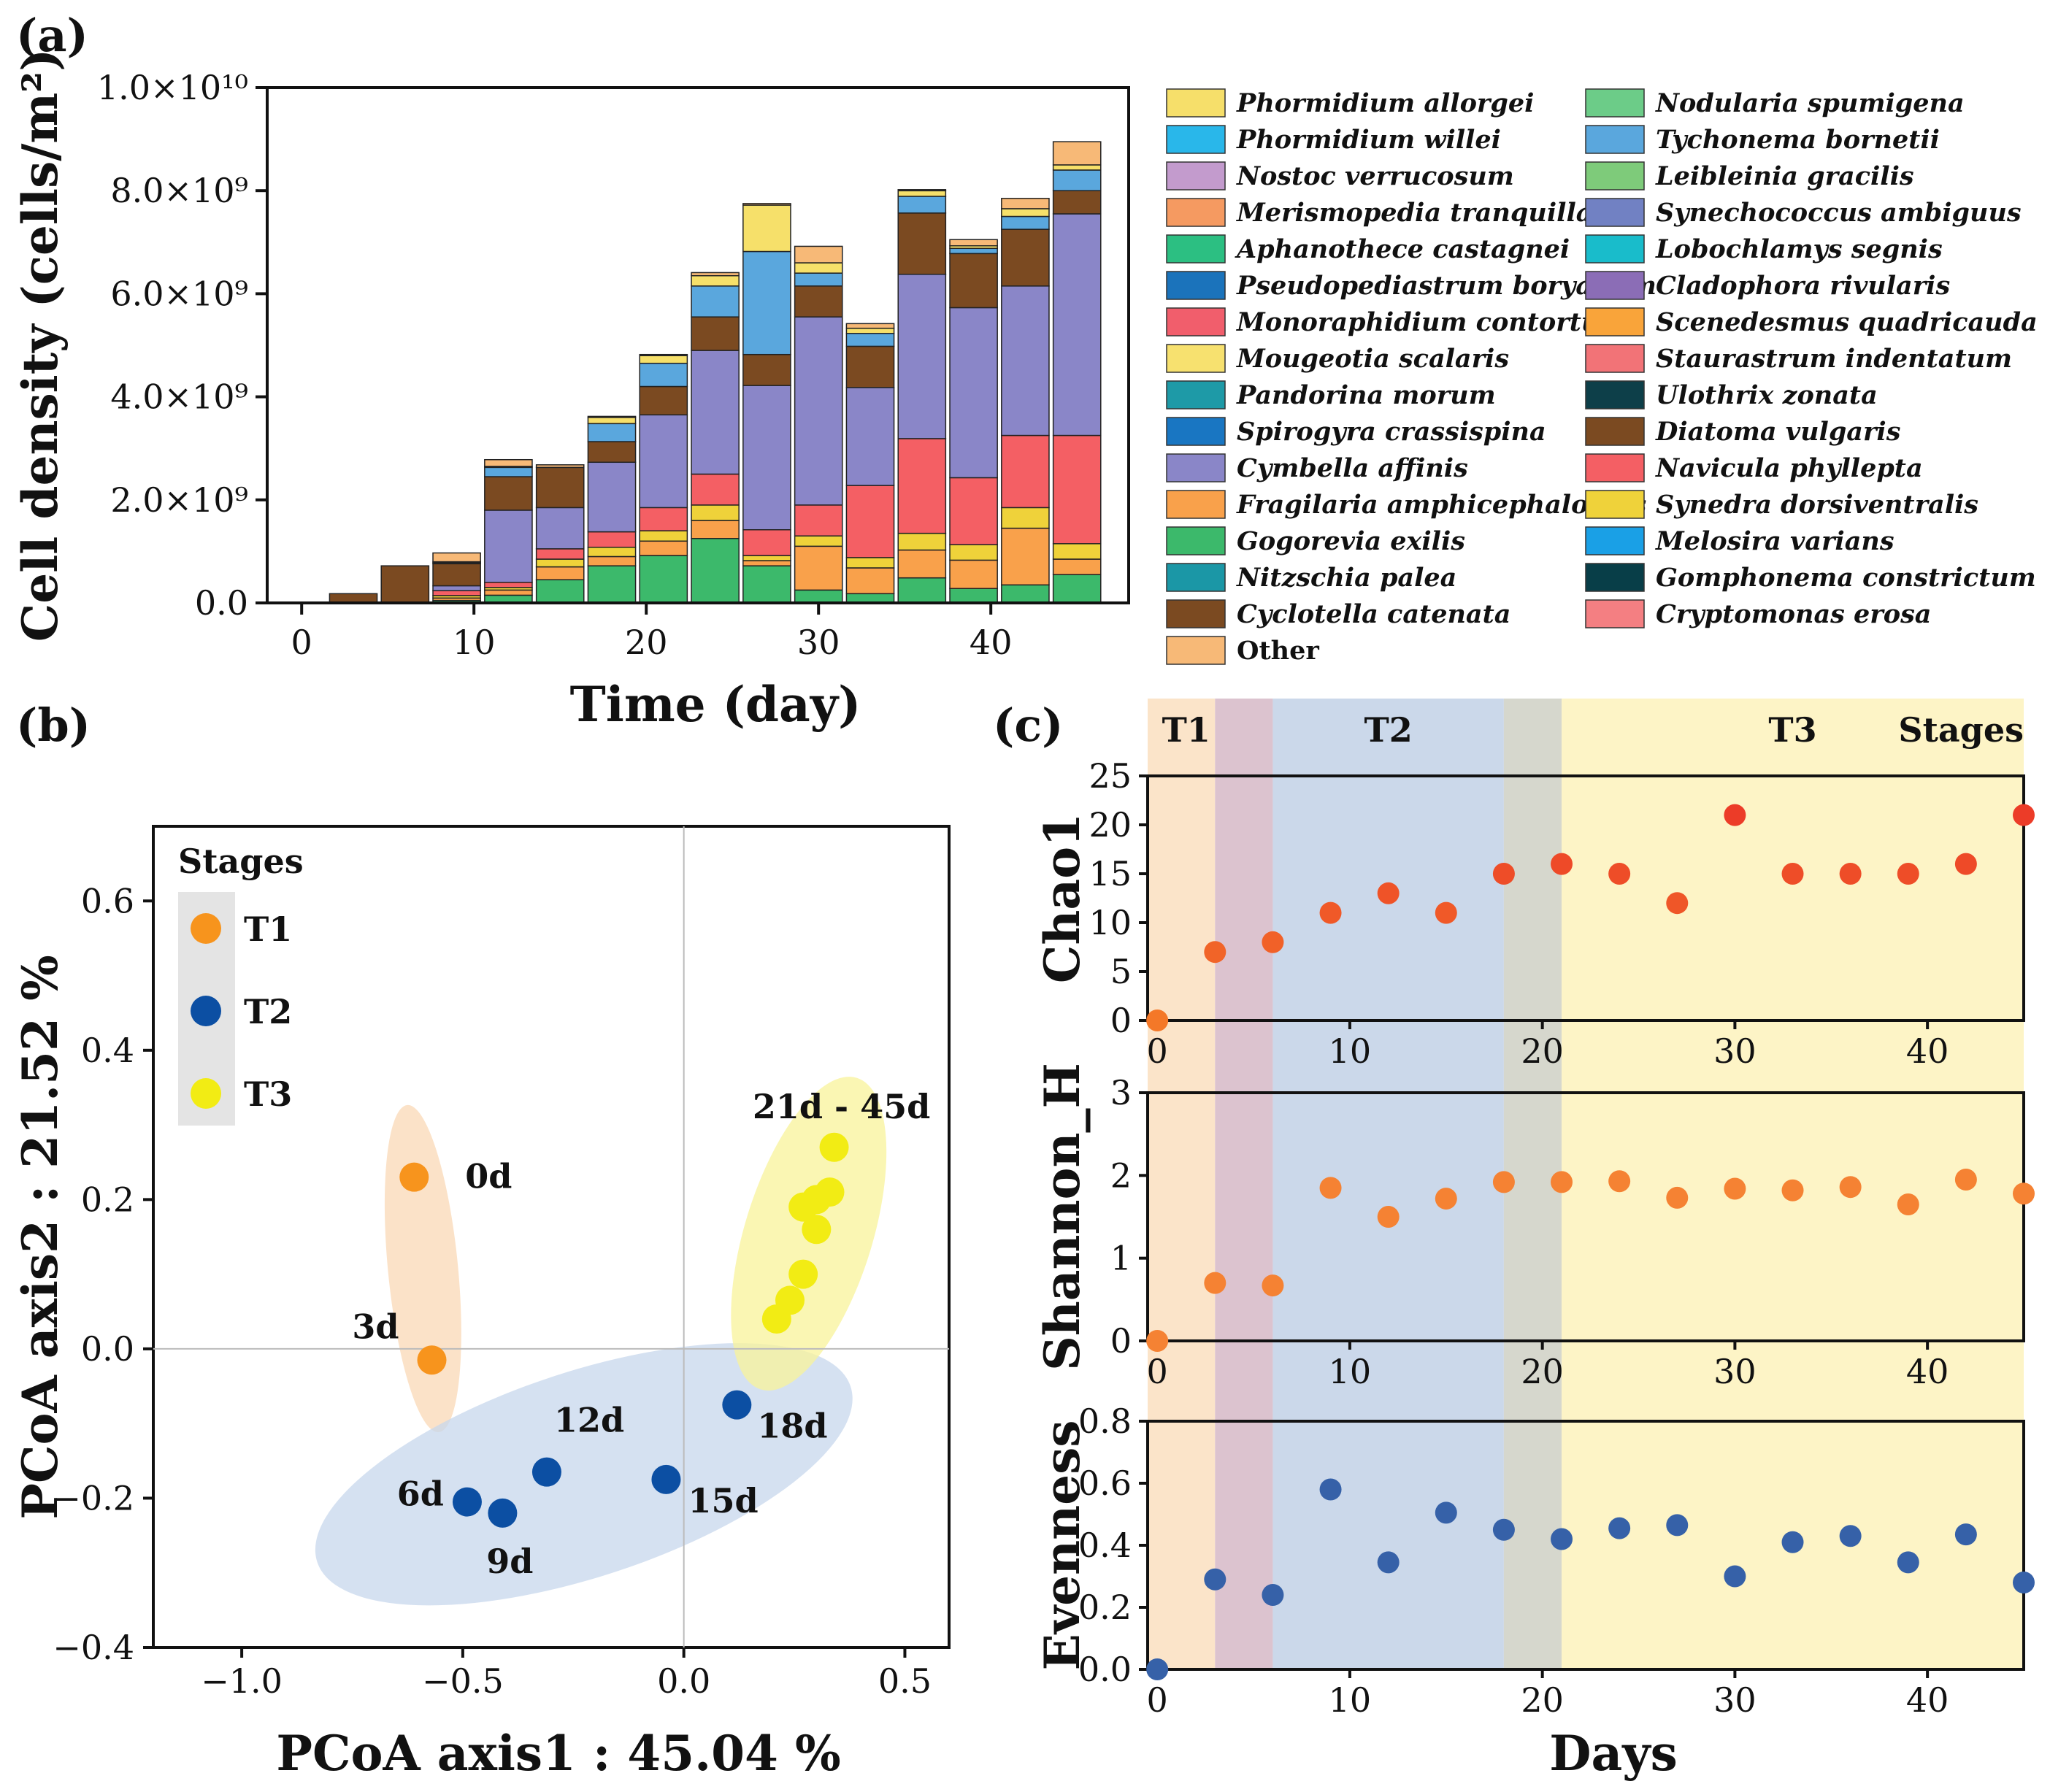 Image resolution: width=2050 pixels, height=1792 pixels. Describe the element at coordinates (1158, 1669) in the screenshot. I see `point-evenness-day0` at that location.